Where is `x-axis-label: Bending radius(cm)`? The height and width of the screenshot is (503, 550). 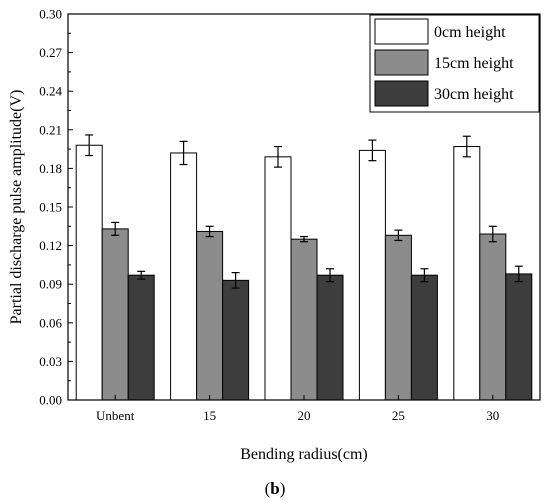 x-axis-label: Bending radius(cm) is located at coordinates (304, 454).